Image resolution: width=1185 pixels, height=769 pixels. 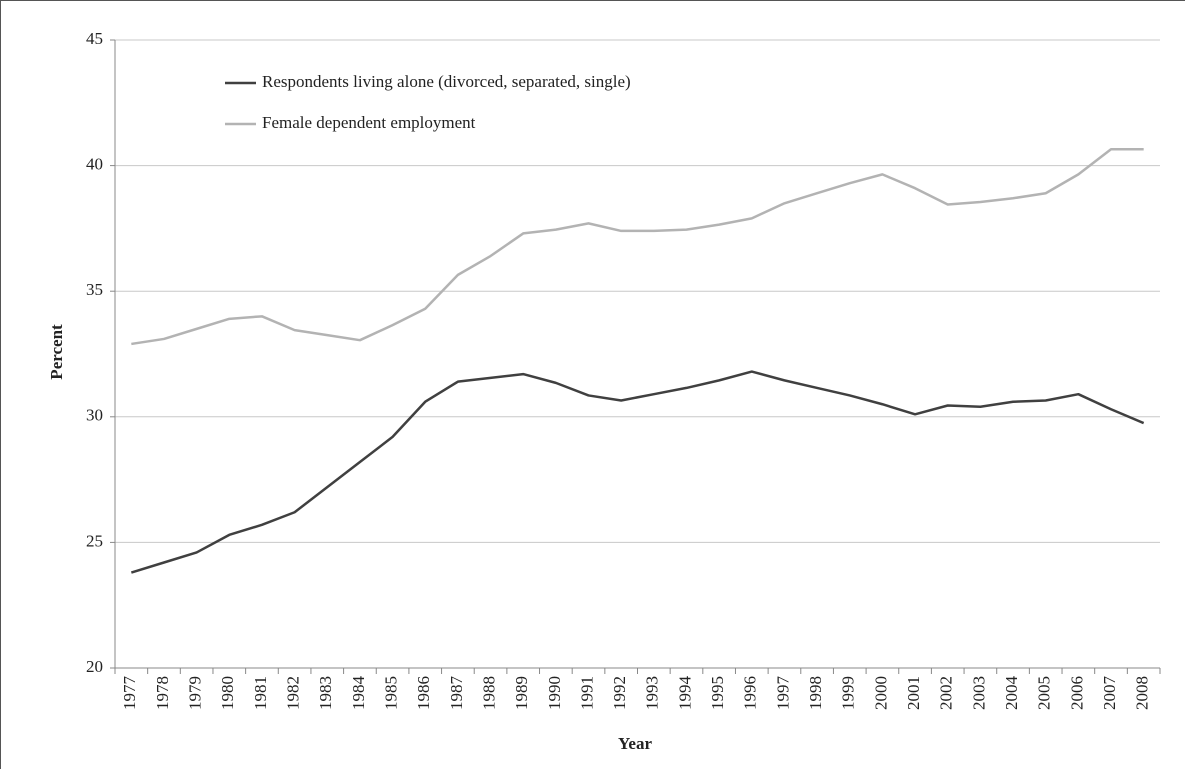 What do you see at coordinates (880, 693) in the screenshot?
I see `x-tick-label: 2000` at bounding box center [880, 693].